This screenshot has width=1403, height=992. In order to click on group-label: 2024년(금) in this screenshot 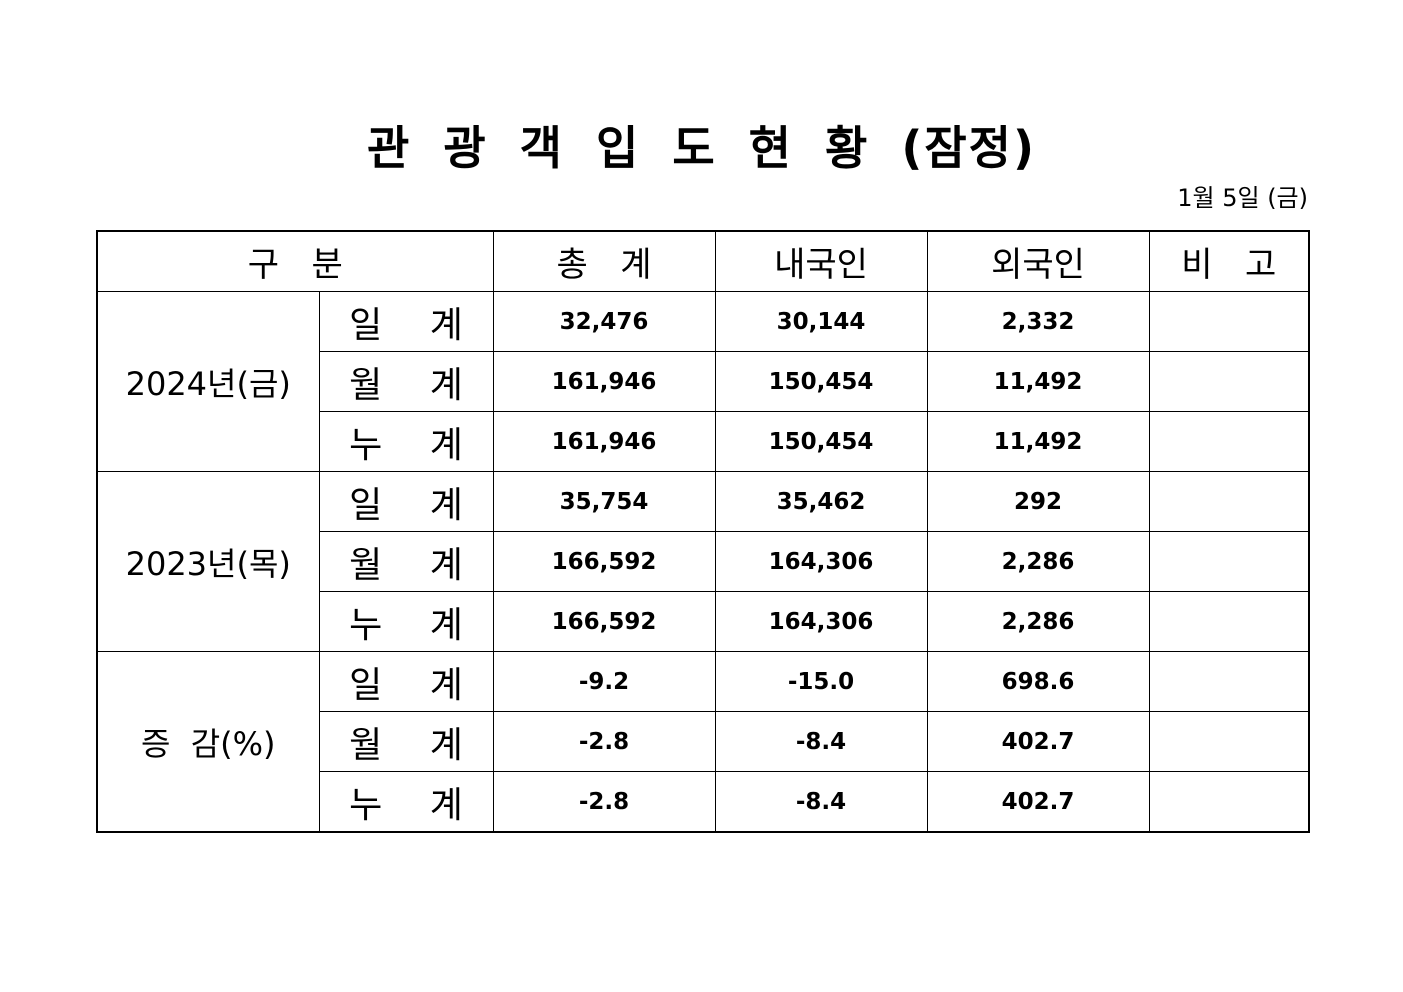, I will do `click(208, 381)`.